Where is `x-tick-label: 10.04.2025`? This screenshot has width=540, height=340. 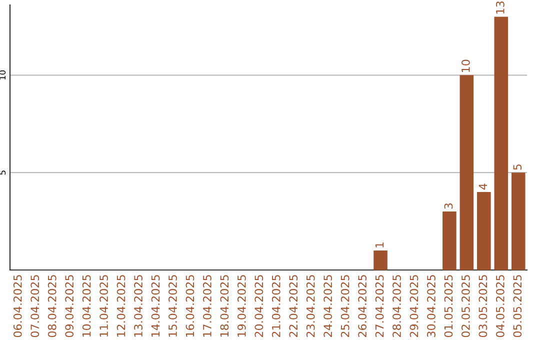 x-tick-label: 10.04.2025 is located at coordinates (86, 306).